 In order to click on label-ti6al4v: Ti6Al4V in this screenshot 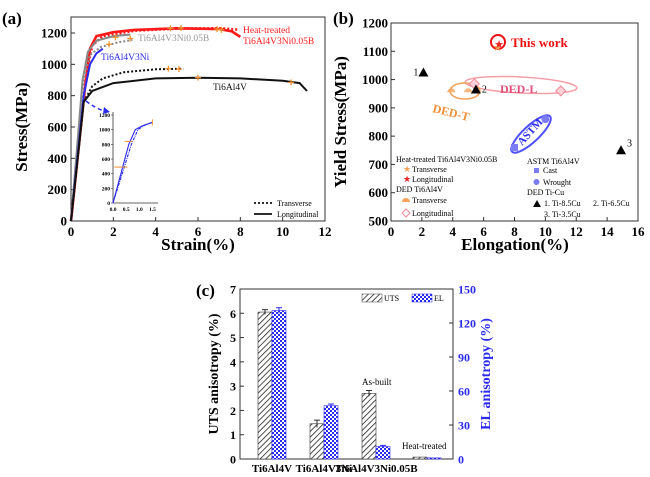, I will do `click(230, 88)`.